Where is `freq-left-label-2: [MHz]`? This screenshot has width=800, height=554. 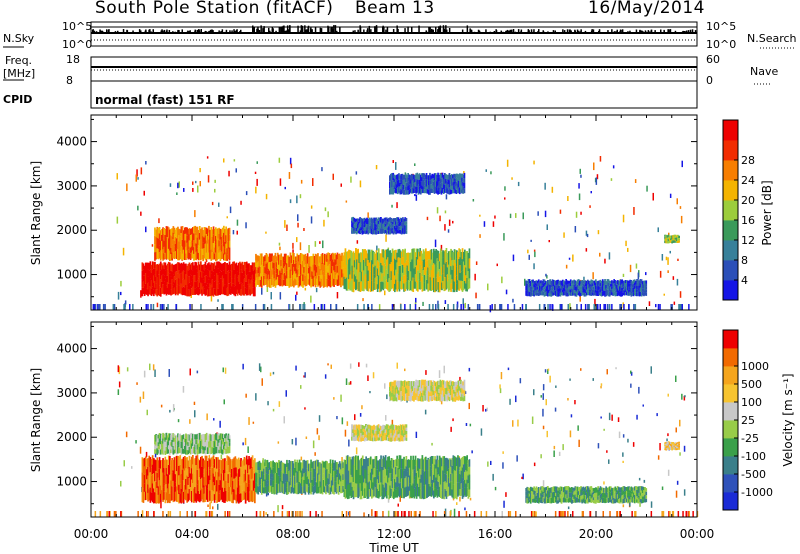
freq-left-label-2: [MHz] is located at coordinates (19, 73).